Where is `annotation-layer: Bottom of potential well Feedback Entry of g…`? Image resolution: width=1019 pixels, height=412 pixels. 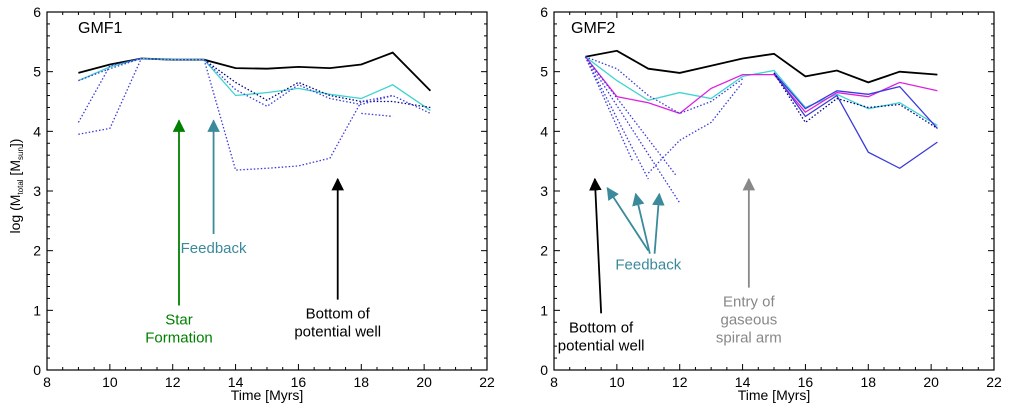 annotation-layer: Bottom of potential well Feedback Entry of g… is located at coordinates (670, 265).